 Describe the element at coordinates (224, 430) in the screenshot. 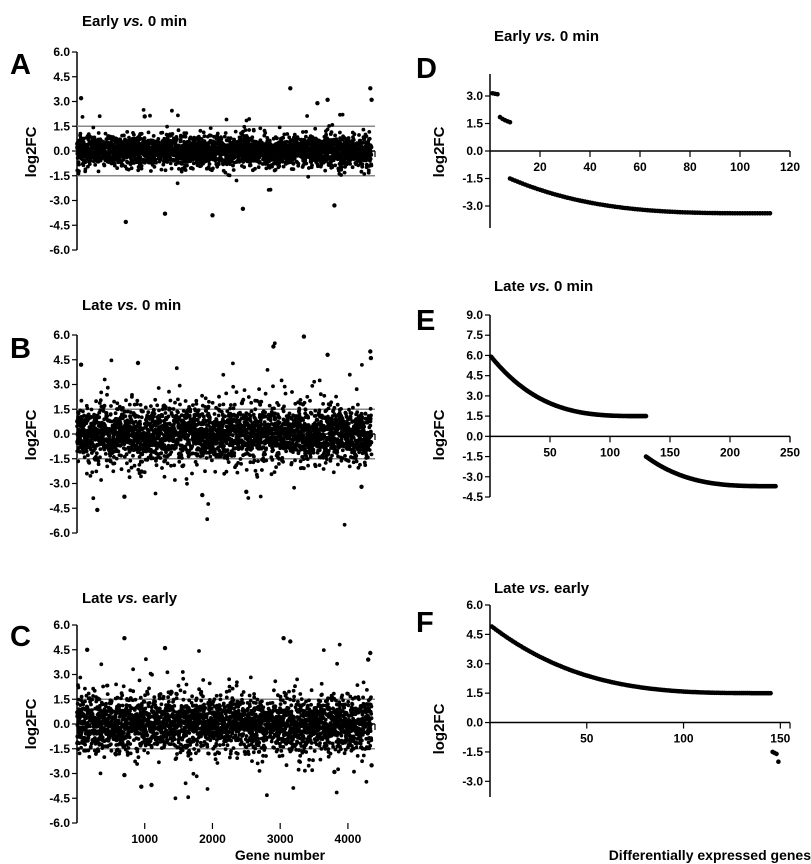

I see `data-points` at that location.